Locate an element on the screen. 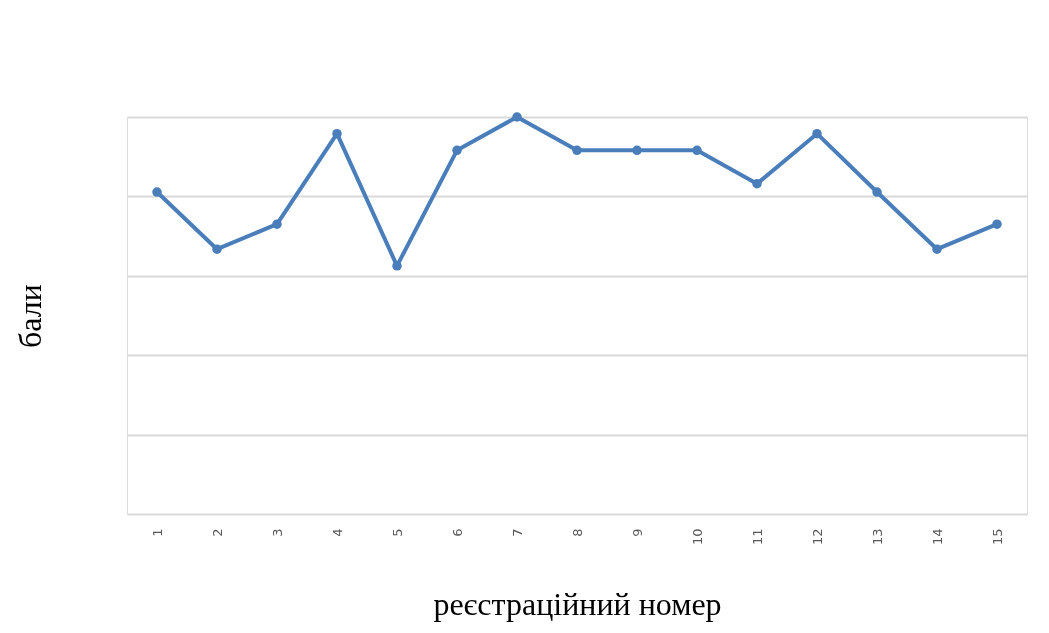 The width and height of the screenshot is (1049, 633). x-tick-label: 7 is located at coordinates (517, 532).